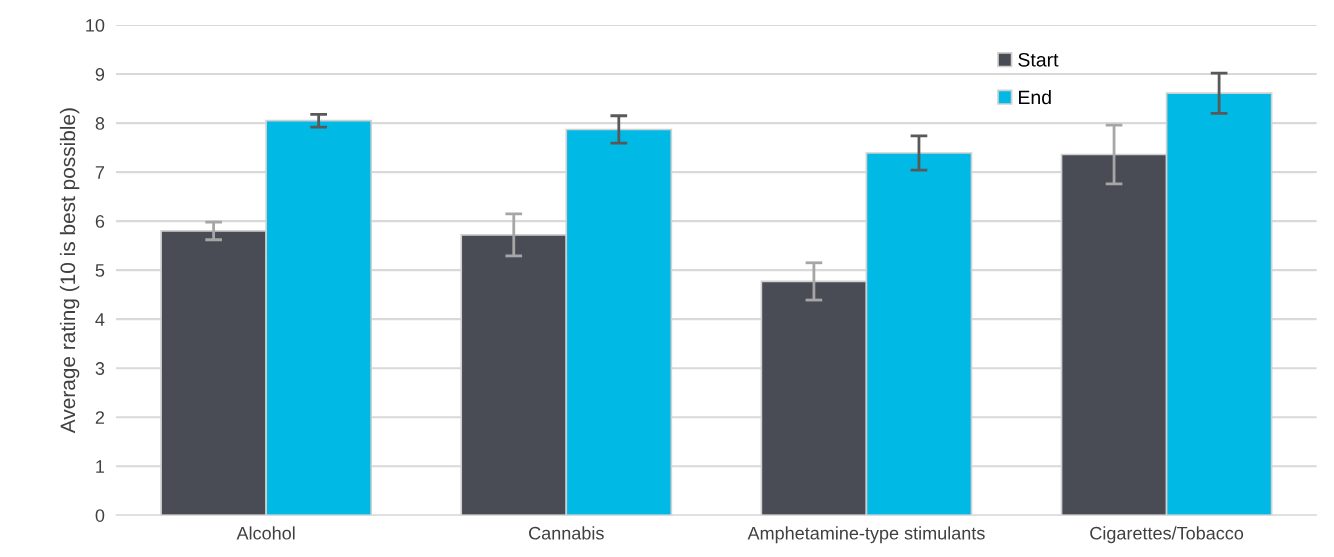  I want to click on y-tick-label: 4, so click(100, 319).